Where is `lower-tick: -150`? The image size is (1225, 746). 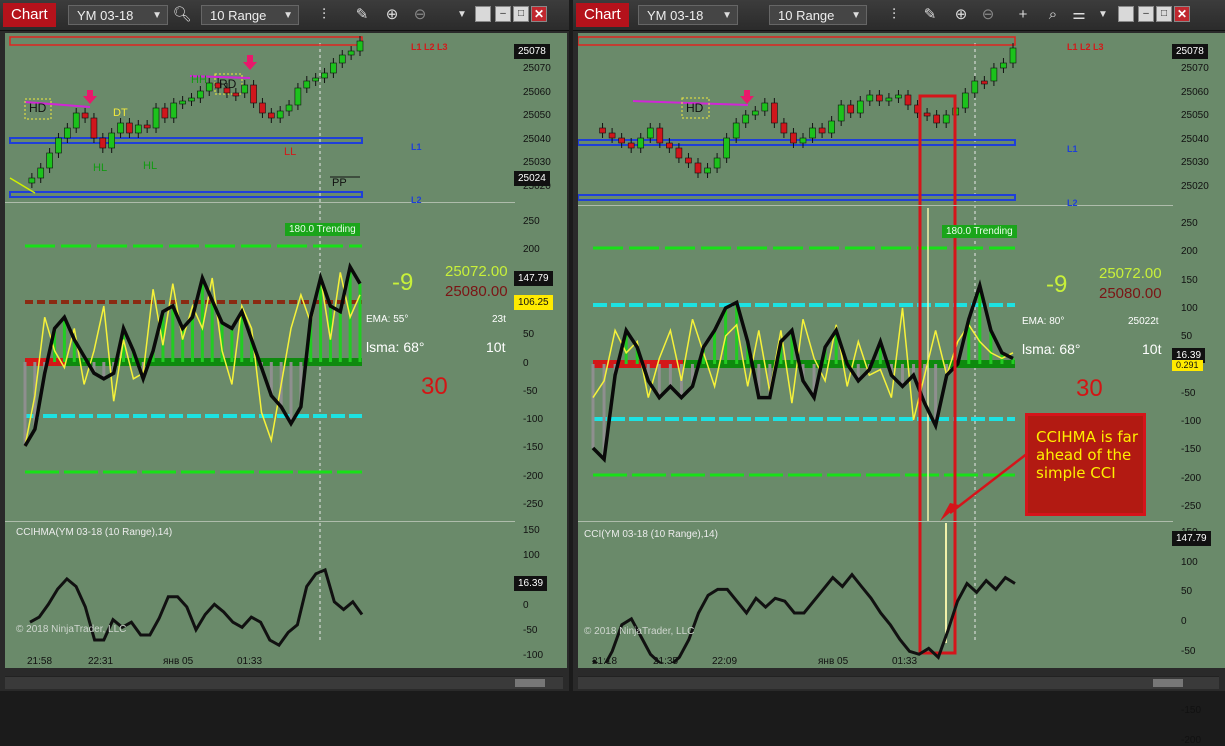
lower-tick: -150 is located at coordinates (1191, 711).